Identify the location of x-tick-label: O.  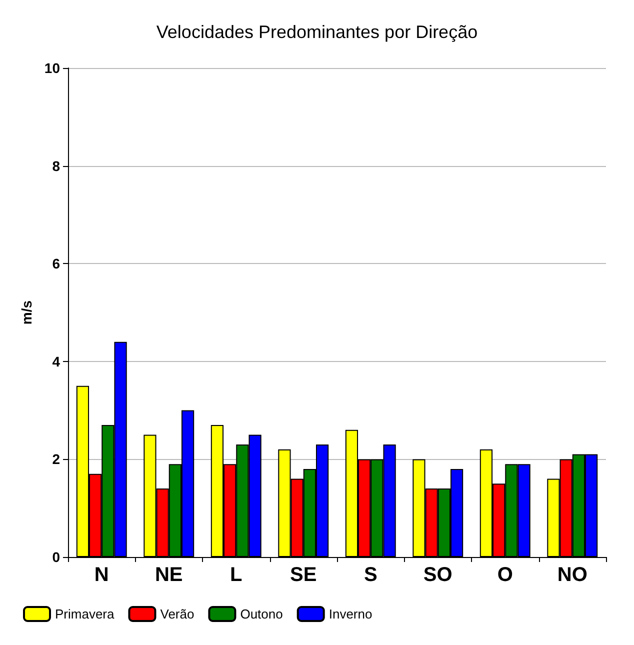
(505, 575).